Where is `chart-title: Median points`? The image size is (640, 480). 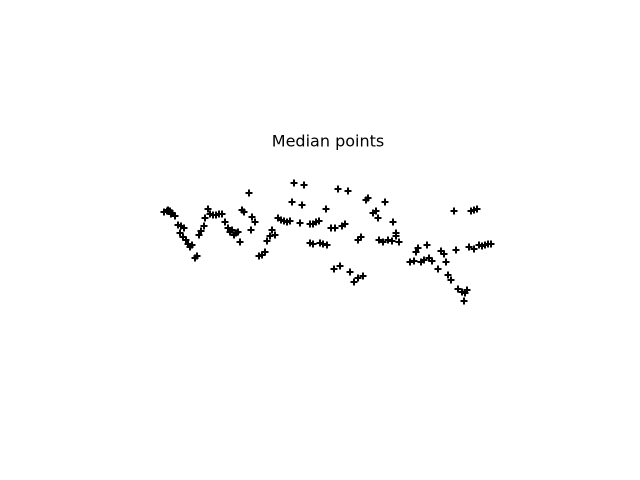 chart-title: Median points is located at coordinates (328, 141).